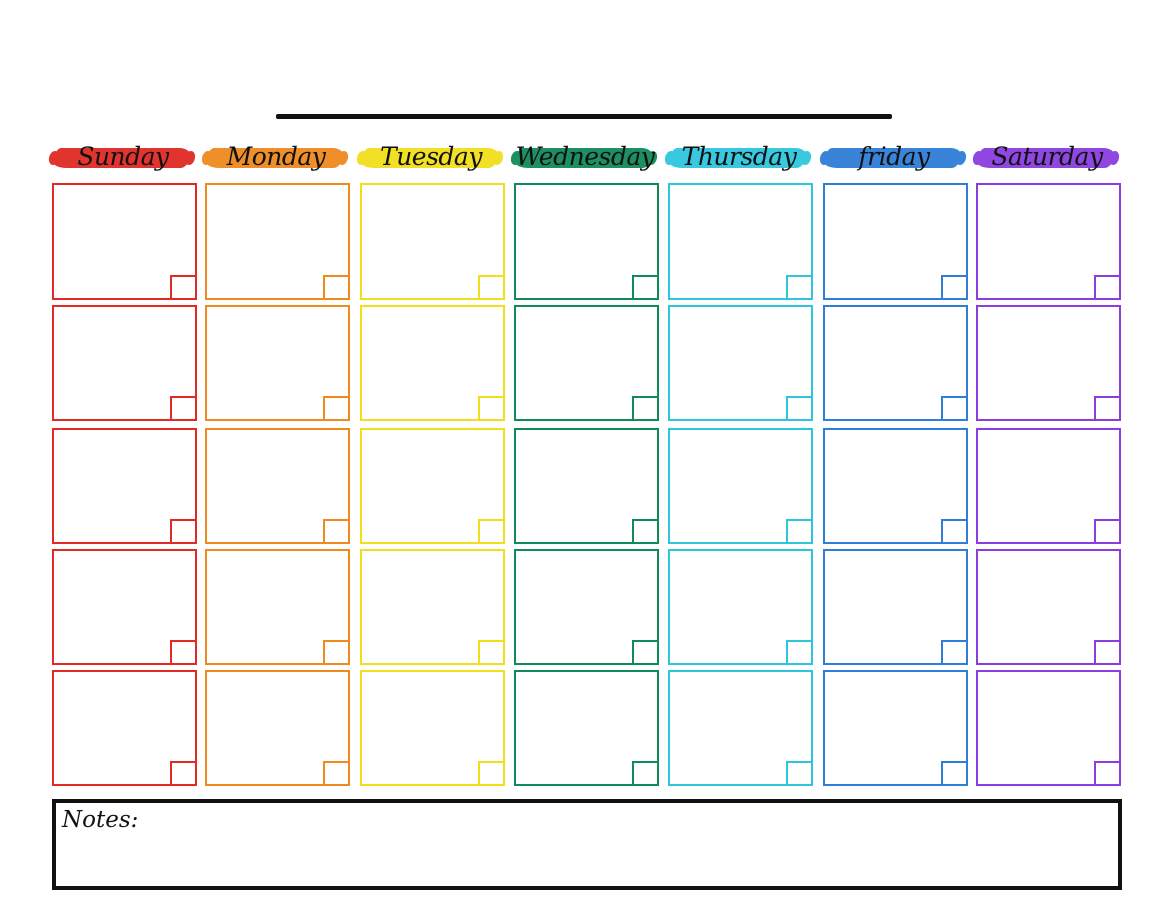  I want to click on weekday-label: Sunday, so click(123, 156).